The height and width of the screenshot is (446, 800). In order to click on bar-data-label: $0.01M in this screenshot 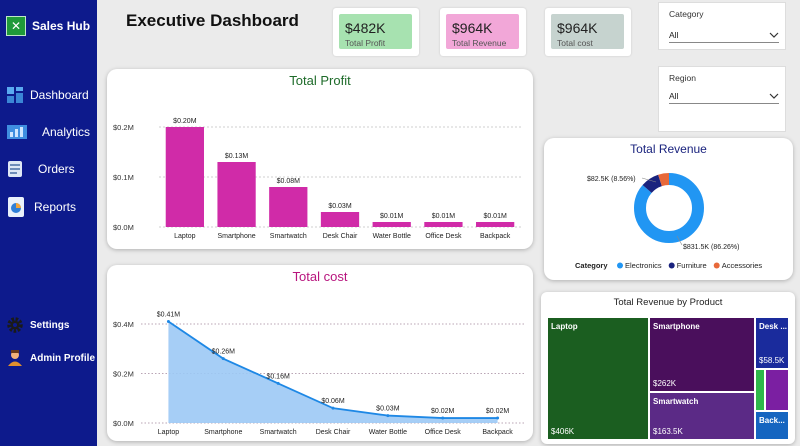, I will do `click(495, 216)`.